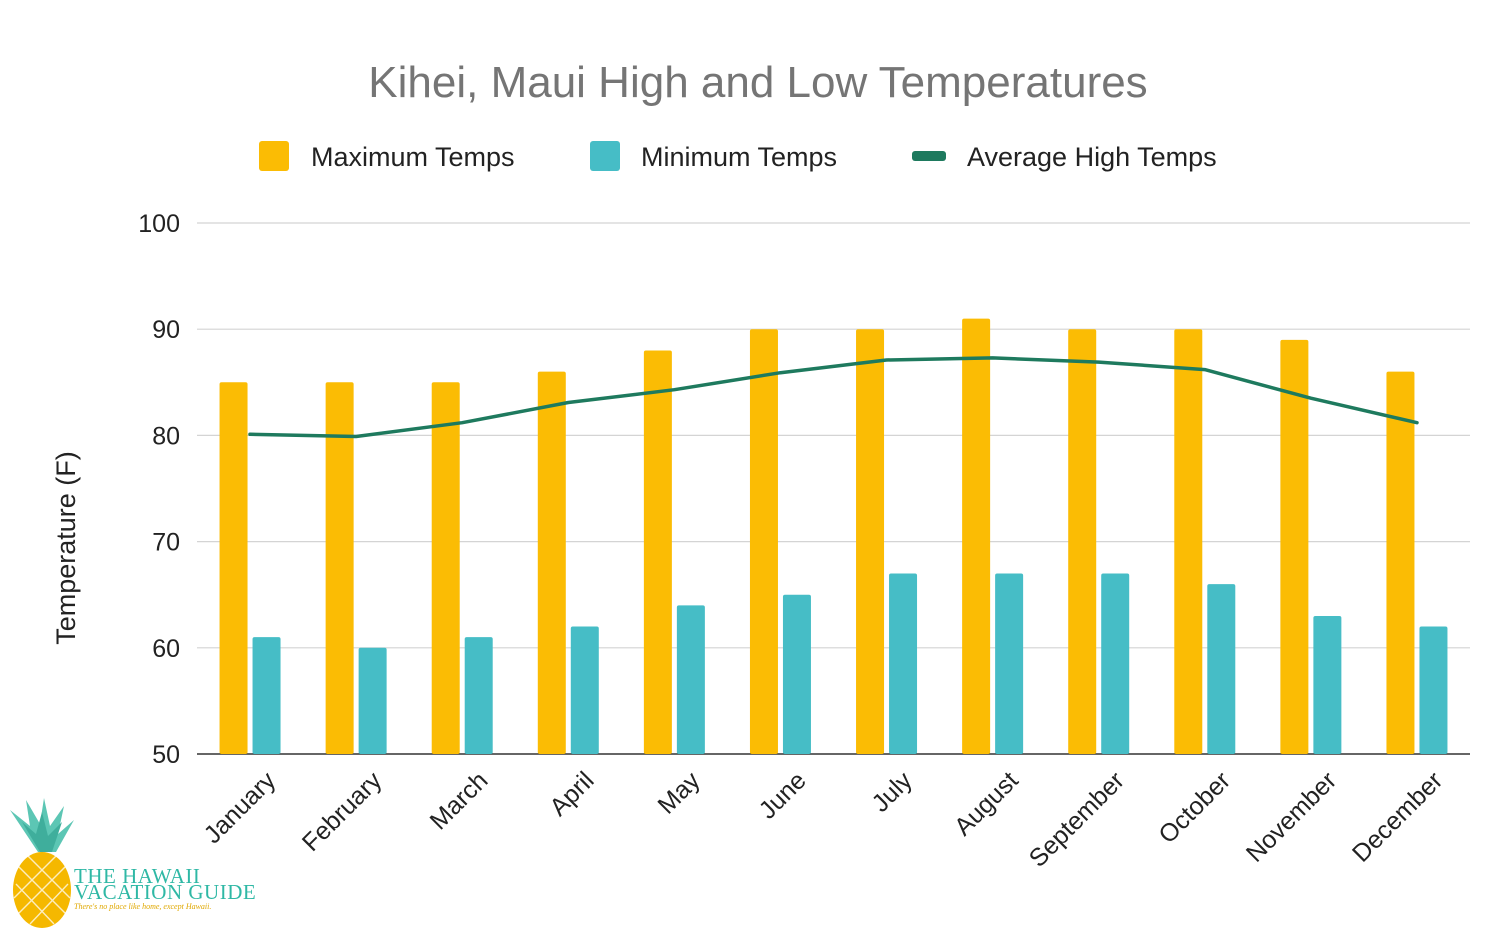 This screenshot has width=1500, height=938. Describe the element at coordinates (757, 82) in the screenshot. I see `chart-title: Kihei, Maui High and Low Temperatures` at that location.